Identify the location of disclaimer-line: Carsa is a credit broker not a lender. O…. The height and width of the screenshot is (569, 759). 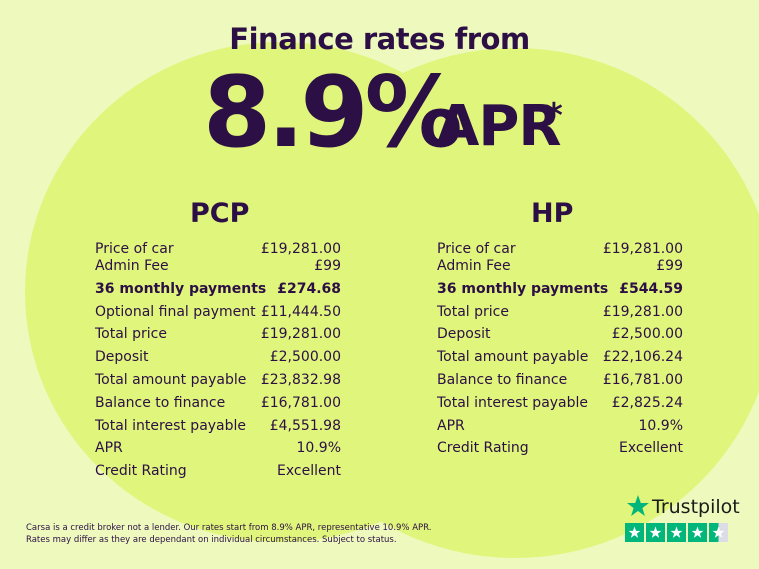
(229, 528).